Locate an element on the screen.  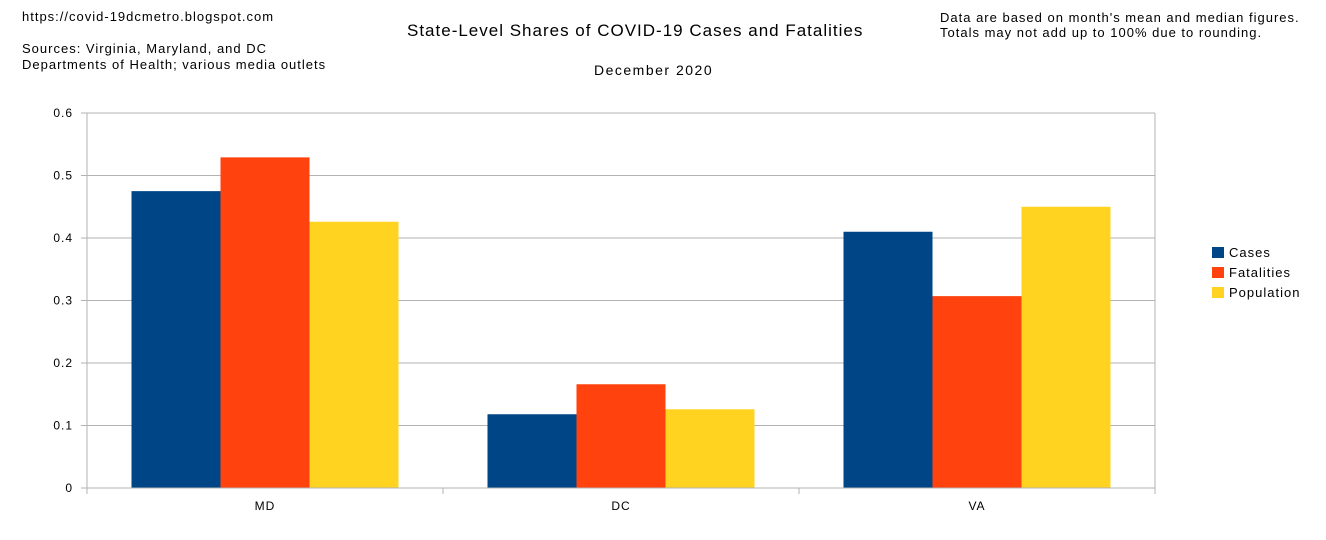
legend-label: Cases is located at coordinates (1250, 252).